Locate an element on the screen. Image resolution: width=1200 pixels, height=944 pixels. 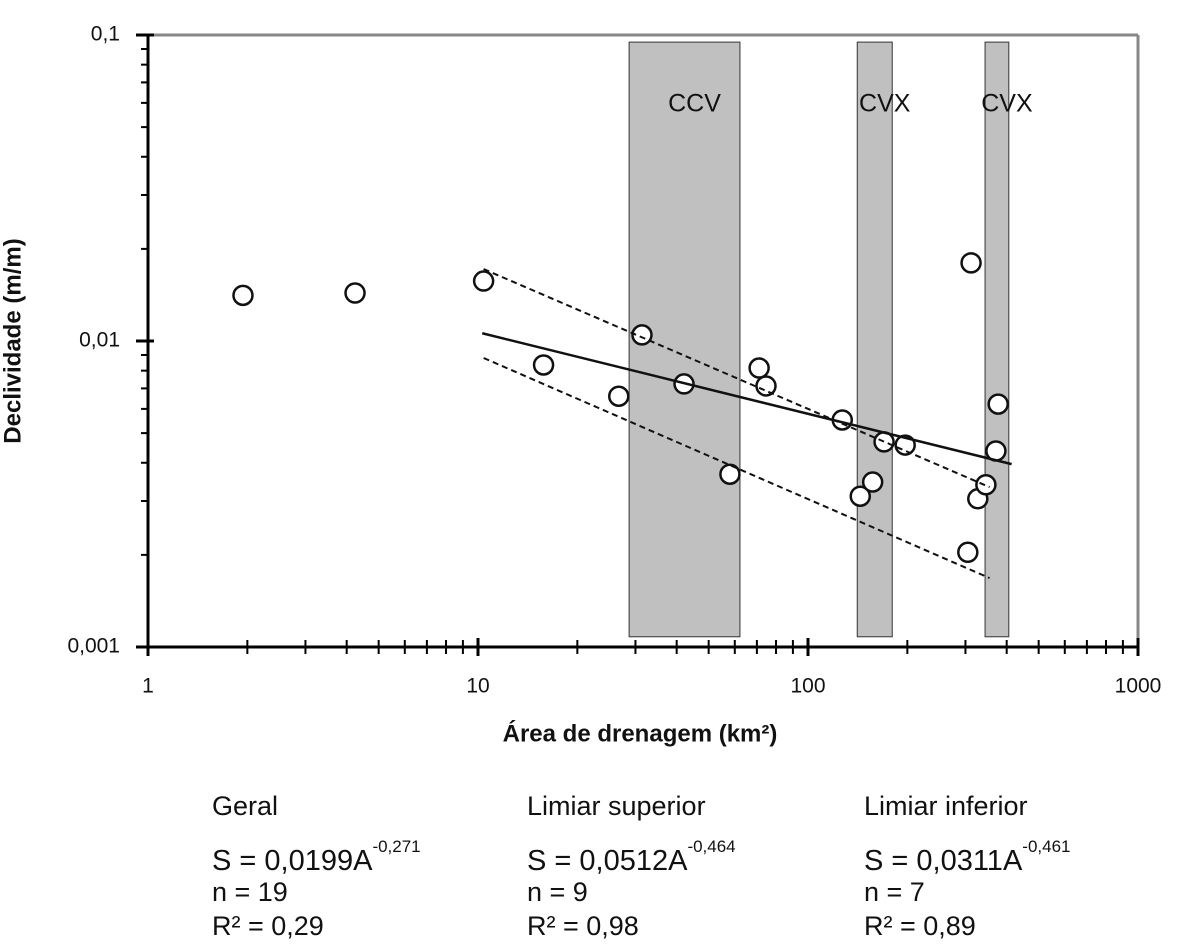
x-tick-label: 1000 is located at coordinates (1138, 686).